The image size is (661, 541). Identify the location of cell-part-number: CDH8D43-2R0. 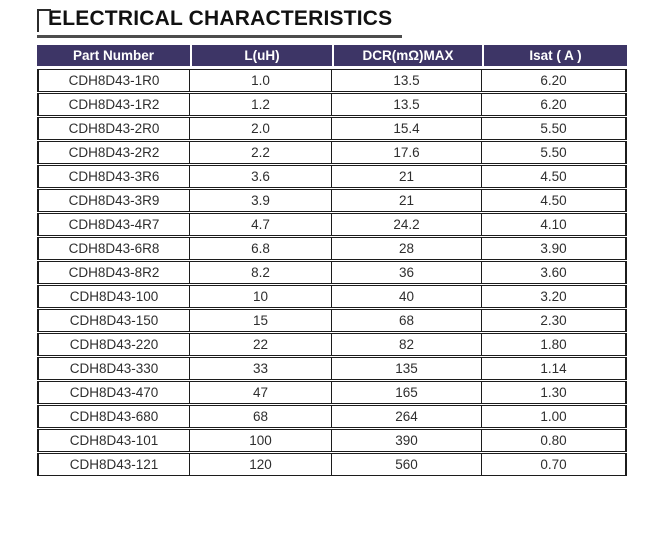
(113, 128).